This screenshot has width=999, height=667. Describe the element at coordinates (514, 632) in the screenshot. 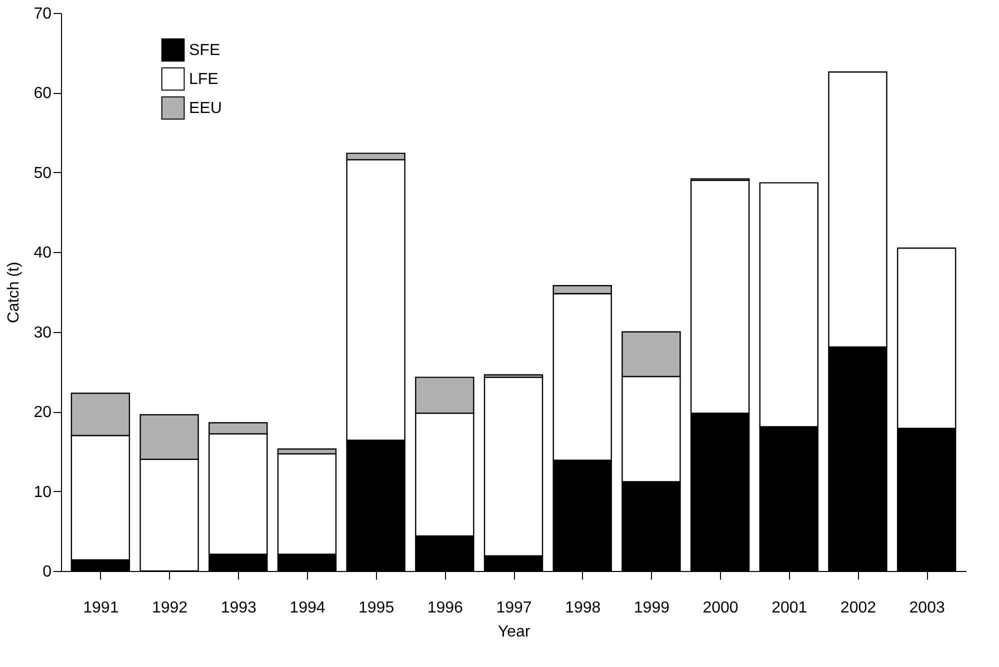

I see `x-axis-title: Year` at that location.